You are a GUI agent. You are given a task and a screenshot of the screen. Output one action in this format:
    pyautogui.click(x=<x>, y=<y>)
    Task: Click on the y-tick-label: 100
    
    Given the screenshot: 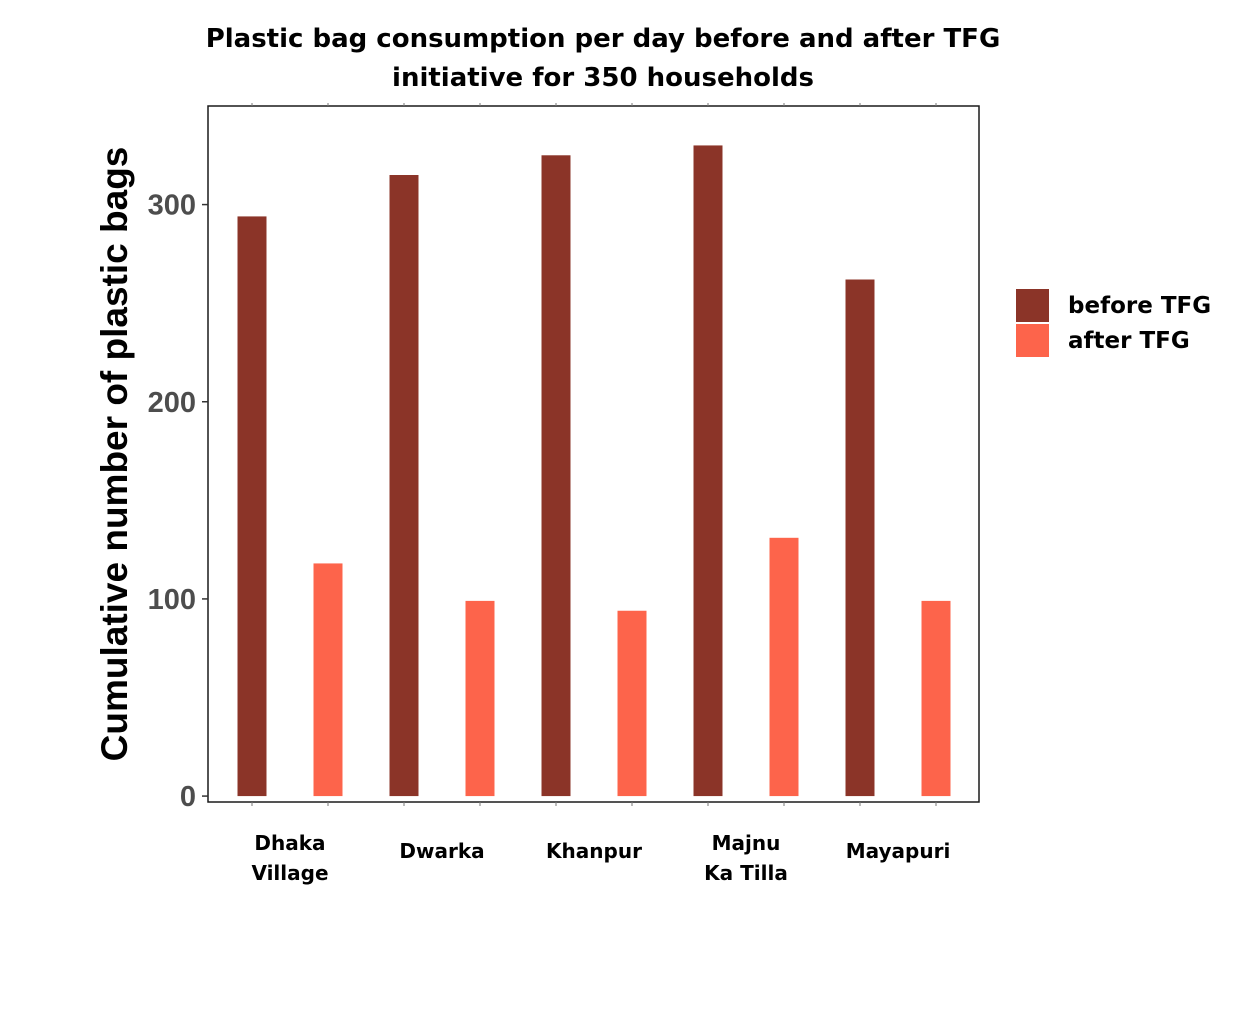 What is the action you would take?
    pyautogui.click(x=172, y=600)
    